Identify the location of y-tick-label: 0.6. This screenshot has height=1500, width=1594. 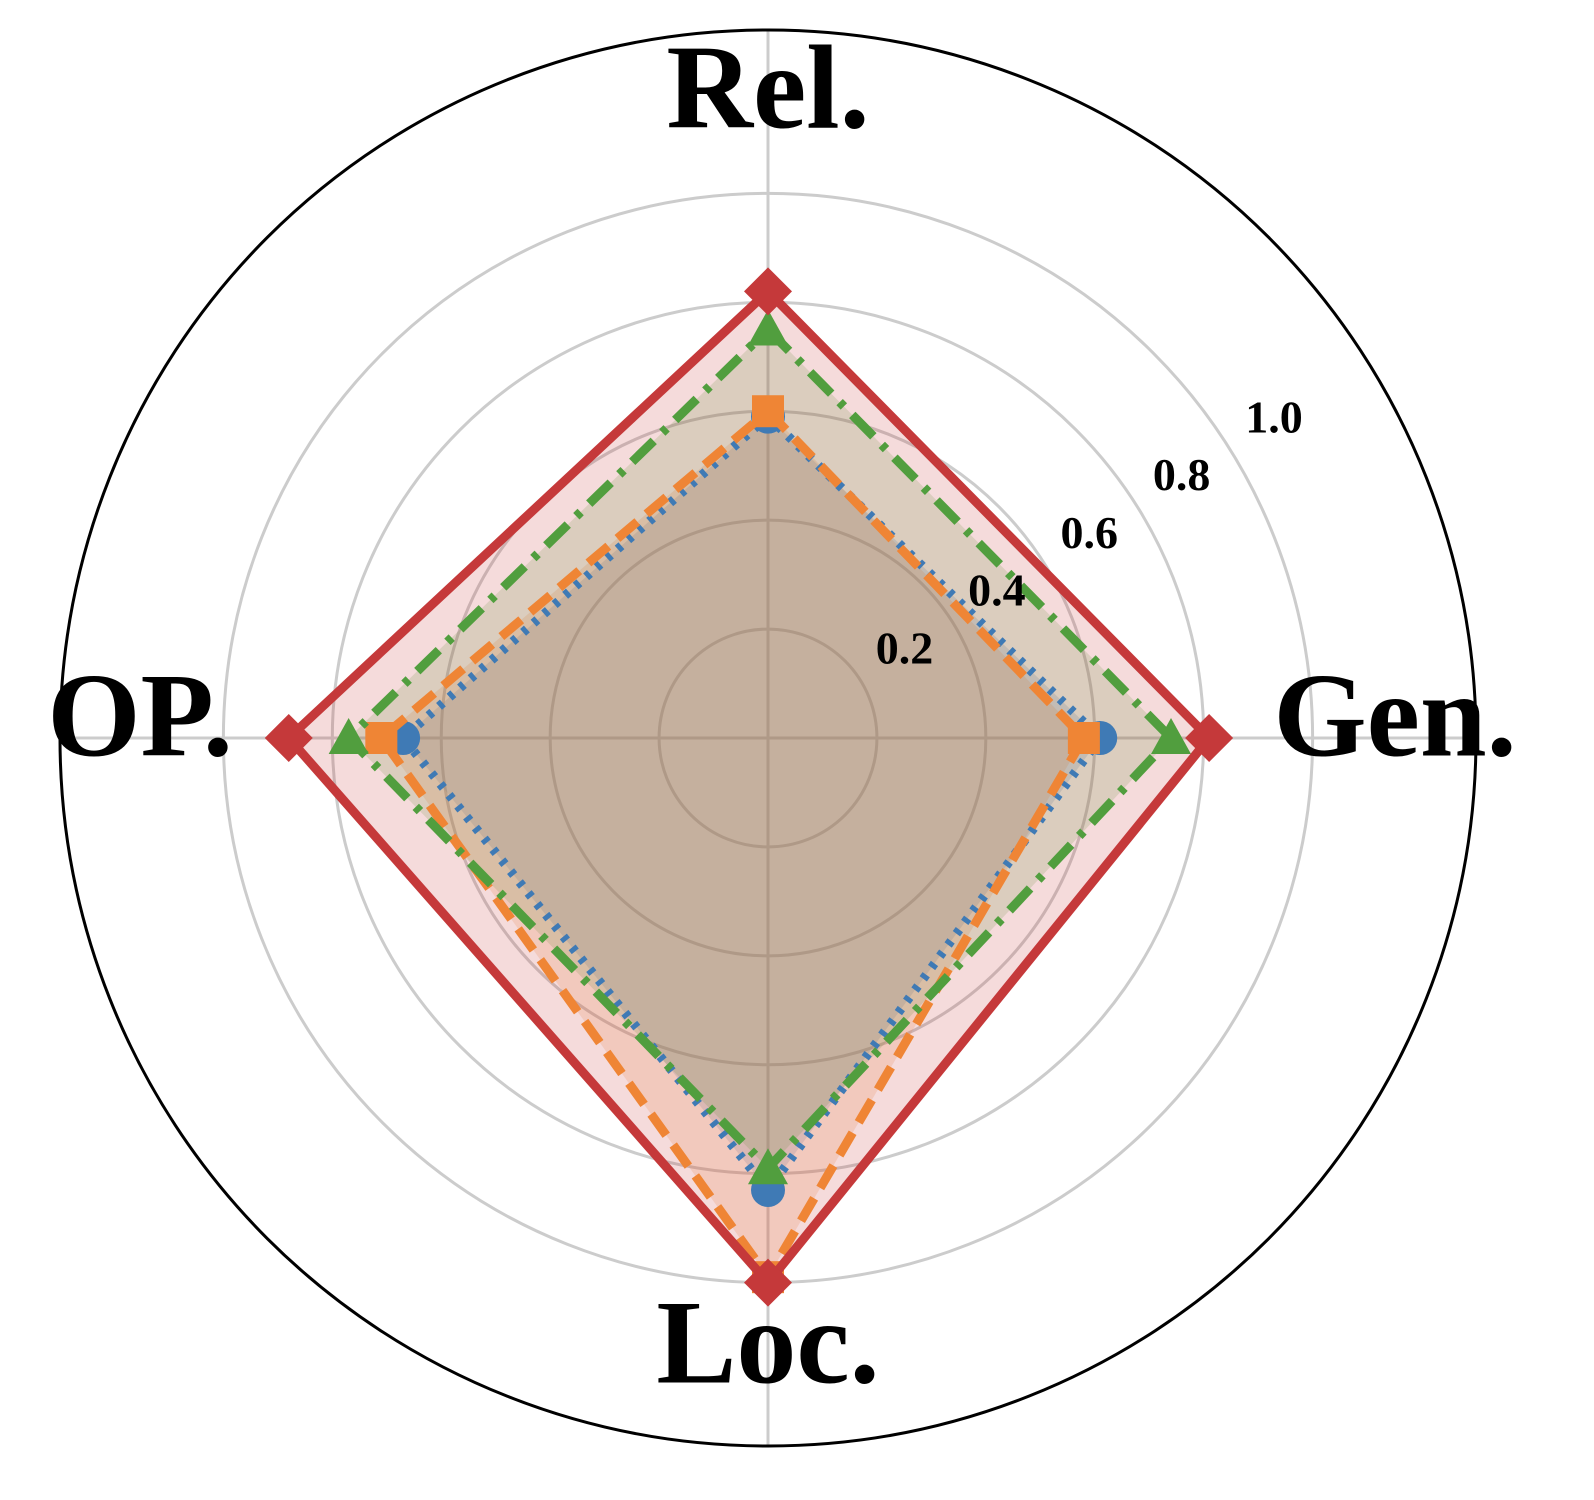
(1089, 532).